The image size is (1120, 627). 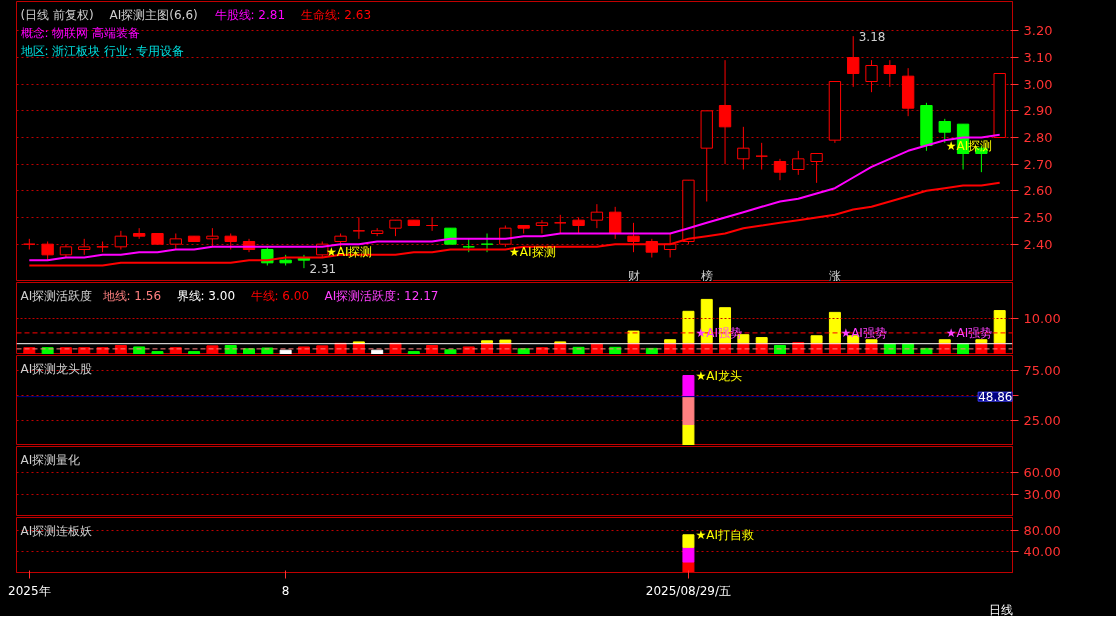 I want to click on y-tick-label: 2.60, so click(x=1038, y=191).